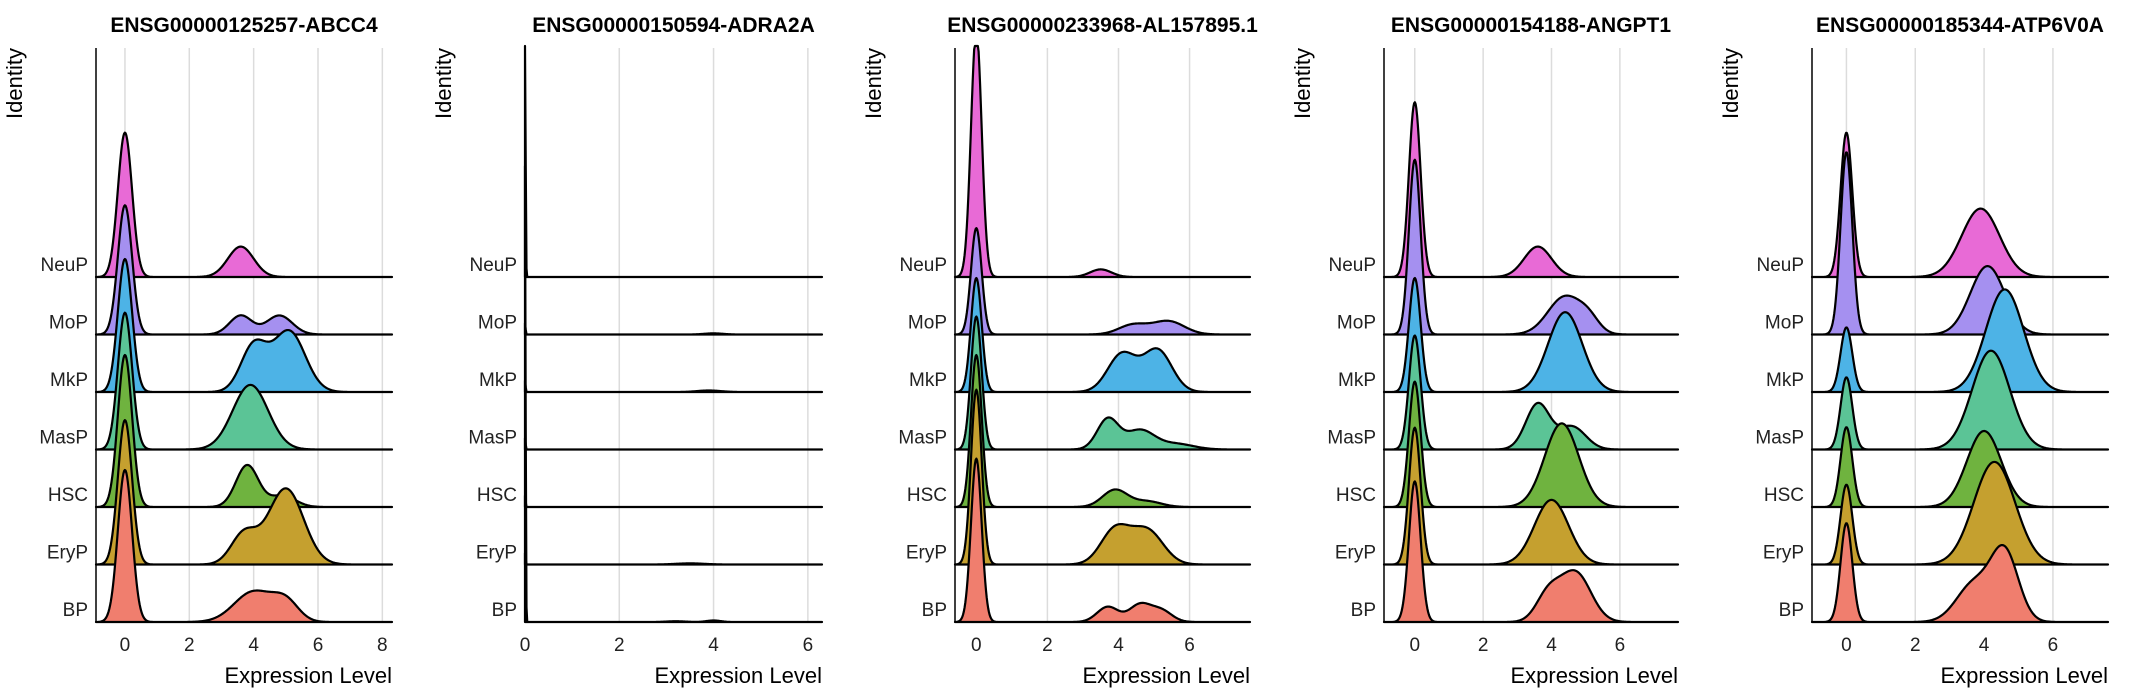 The image size is (2146, 700). I want to click on chart-title: ENSG00000125257-ABCC4, so click(244, 25).